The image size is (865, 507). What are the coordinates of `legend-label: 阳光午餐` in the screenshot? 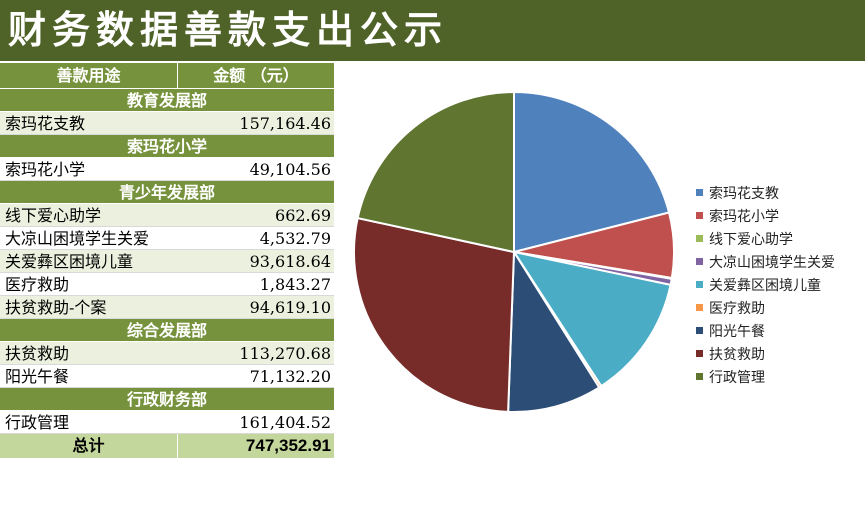 It's located at (737, 331).